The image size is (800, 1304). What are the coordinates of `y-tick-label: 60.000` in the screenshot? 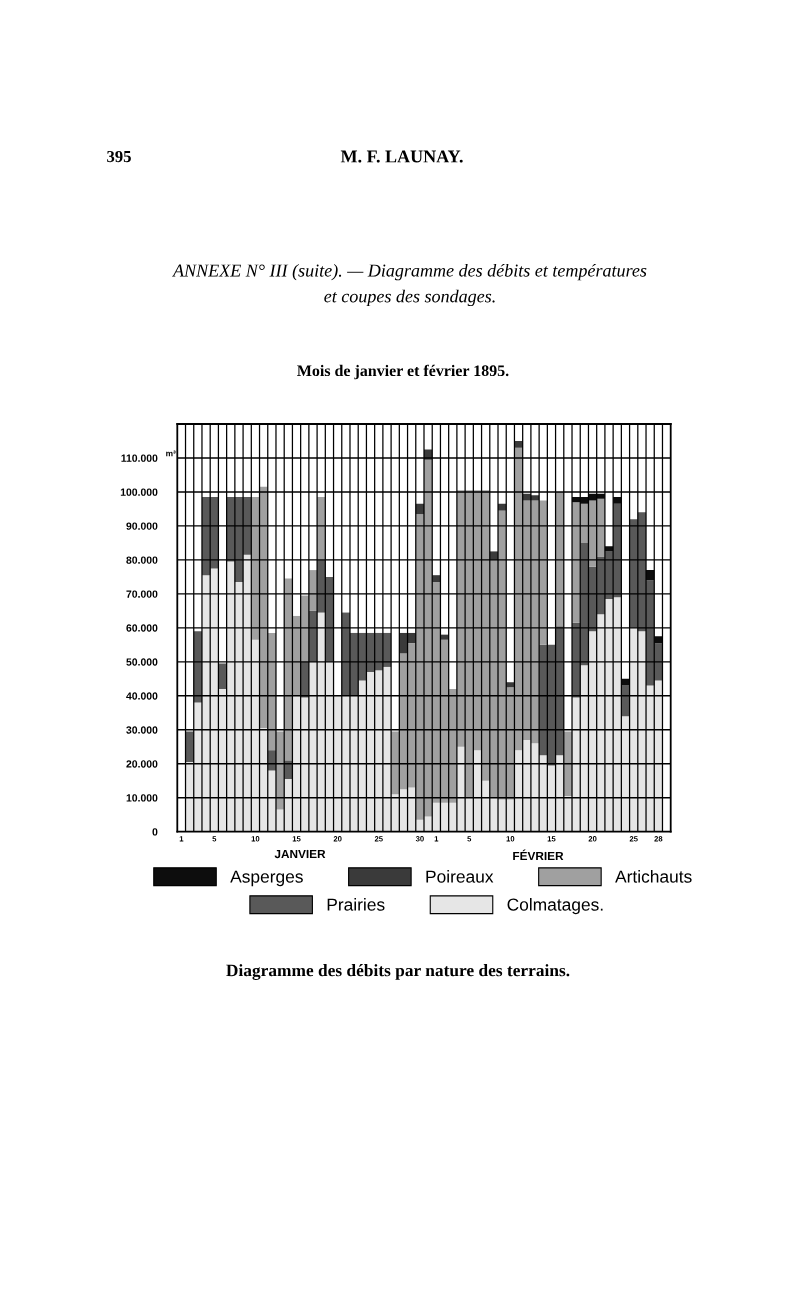 It's located at (142, 628).